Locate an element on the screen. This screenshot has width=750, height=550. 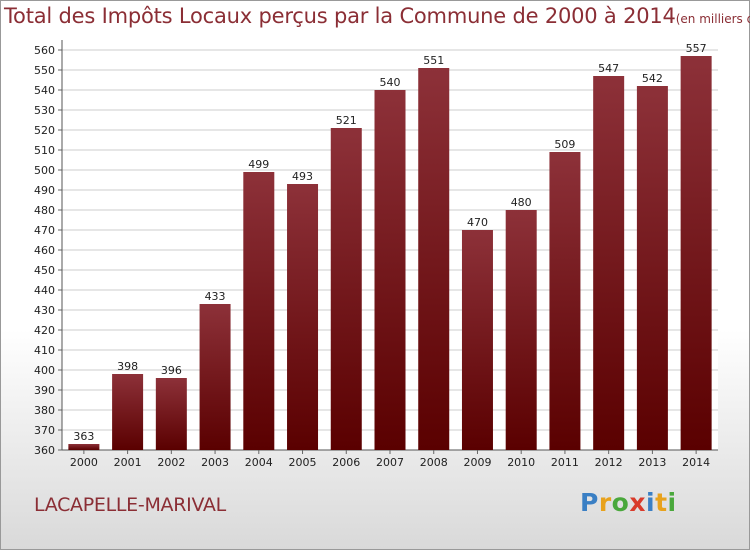
bar-value-label: 521 is located at coordinates (346, 120).